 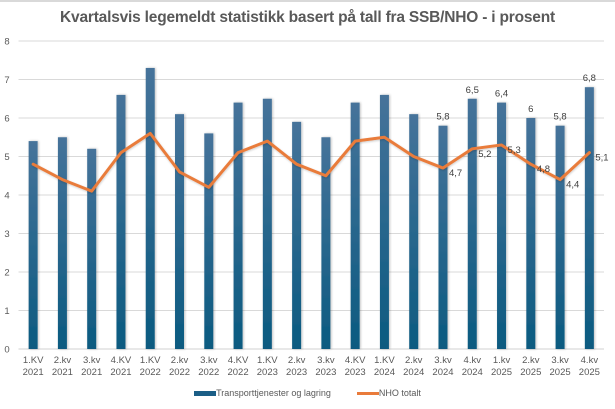 I want to click on data-labels: 5,8 6,5 6,4 6 5,8 6,8 4,7 5,2 5,3 4,8 4,4 5,1, so click(x=522, y=131).